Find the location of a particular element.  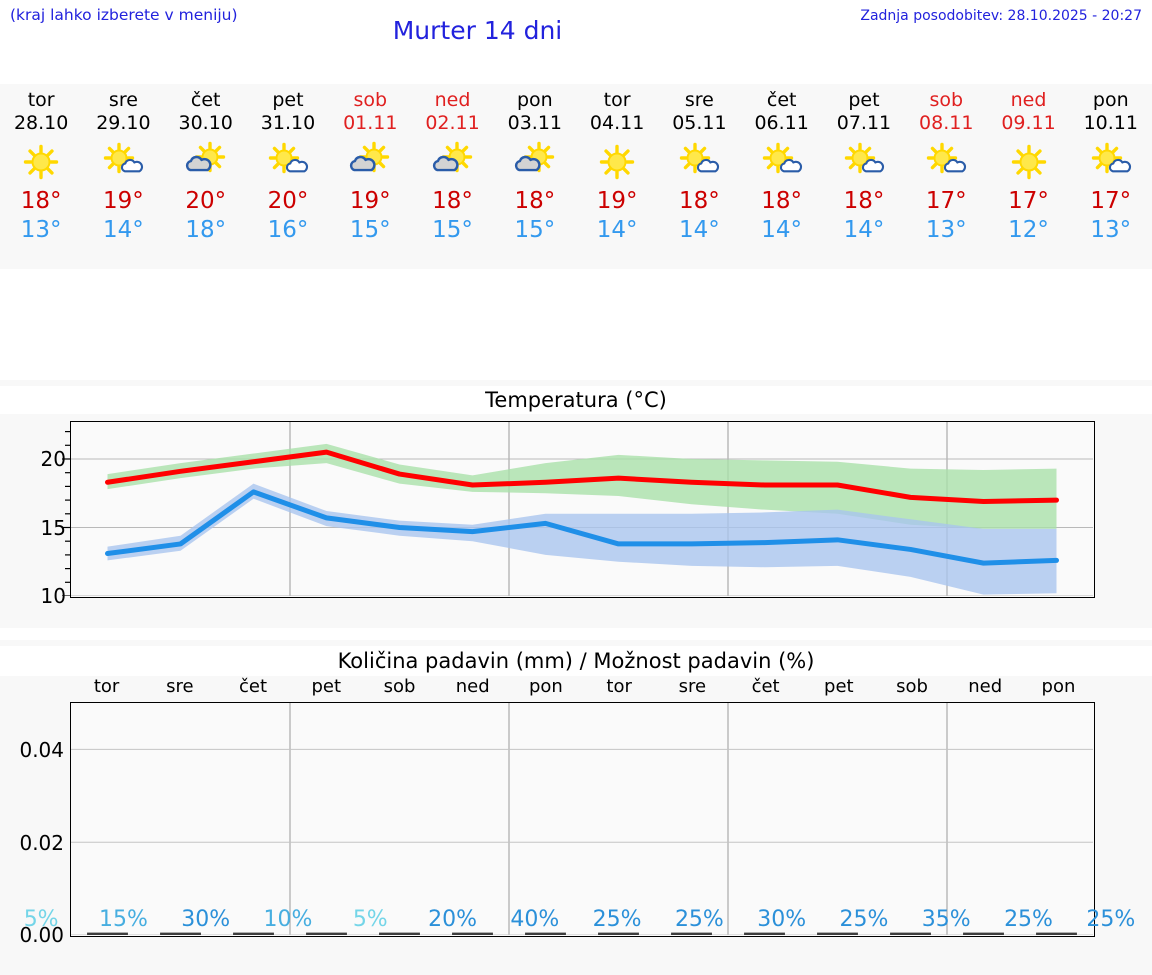

precipitation-probability: 15% is located at coordinates (123, 919).